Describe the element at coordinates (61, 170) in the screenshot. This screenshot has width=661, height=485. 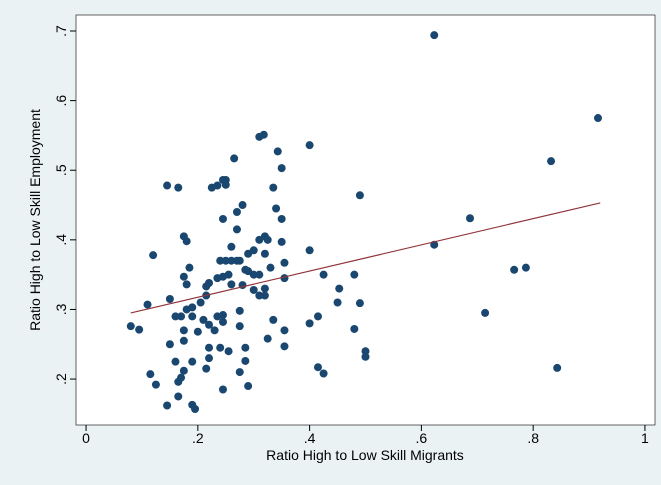
I see `y-tick-label: .5` at that location.